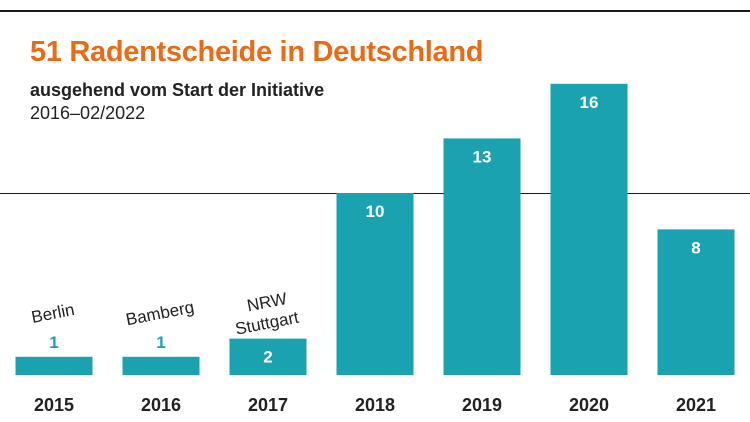 This screenshot has height=422, width=750. What do you see at coordinates (482, 405) in the screenshot?
I see `x-tick-label-2019: 2019` at bounding box center [482, 405].